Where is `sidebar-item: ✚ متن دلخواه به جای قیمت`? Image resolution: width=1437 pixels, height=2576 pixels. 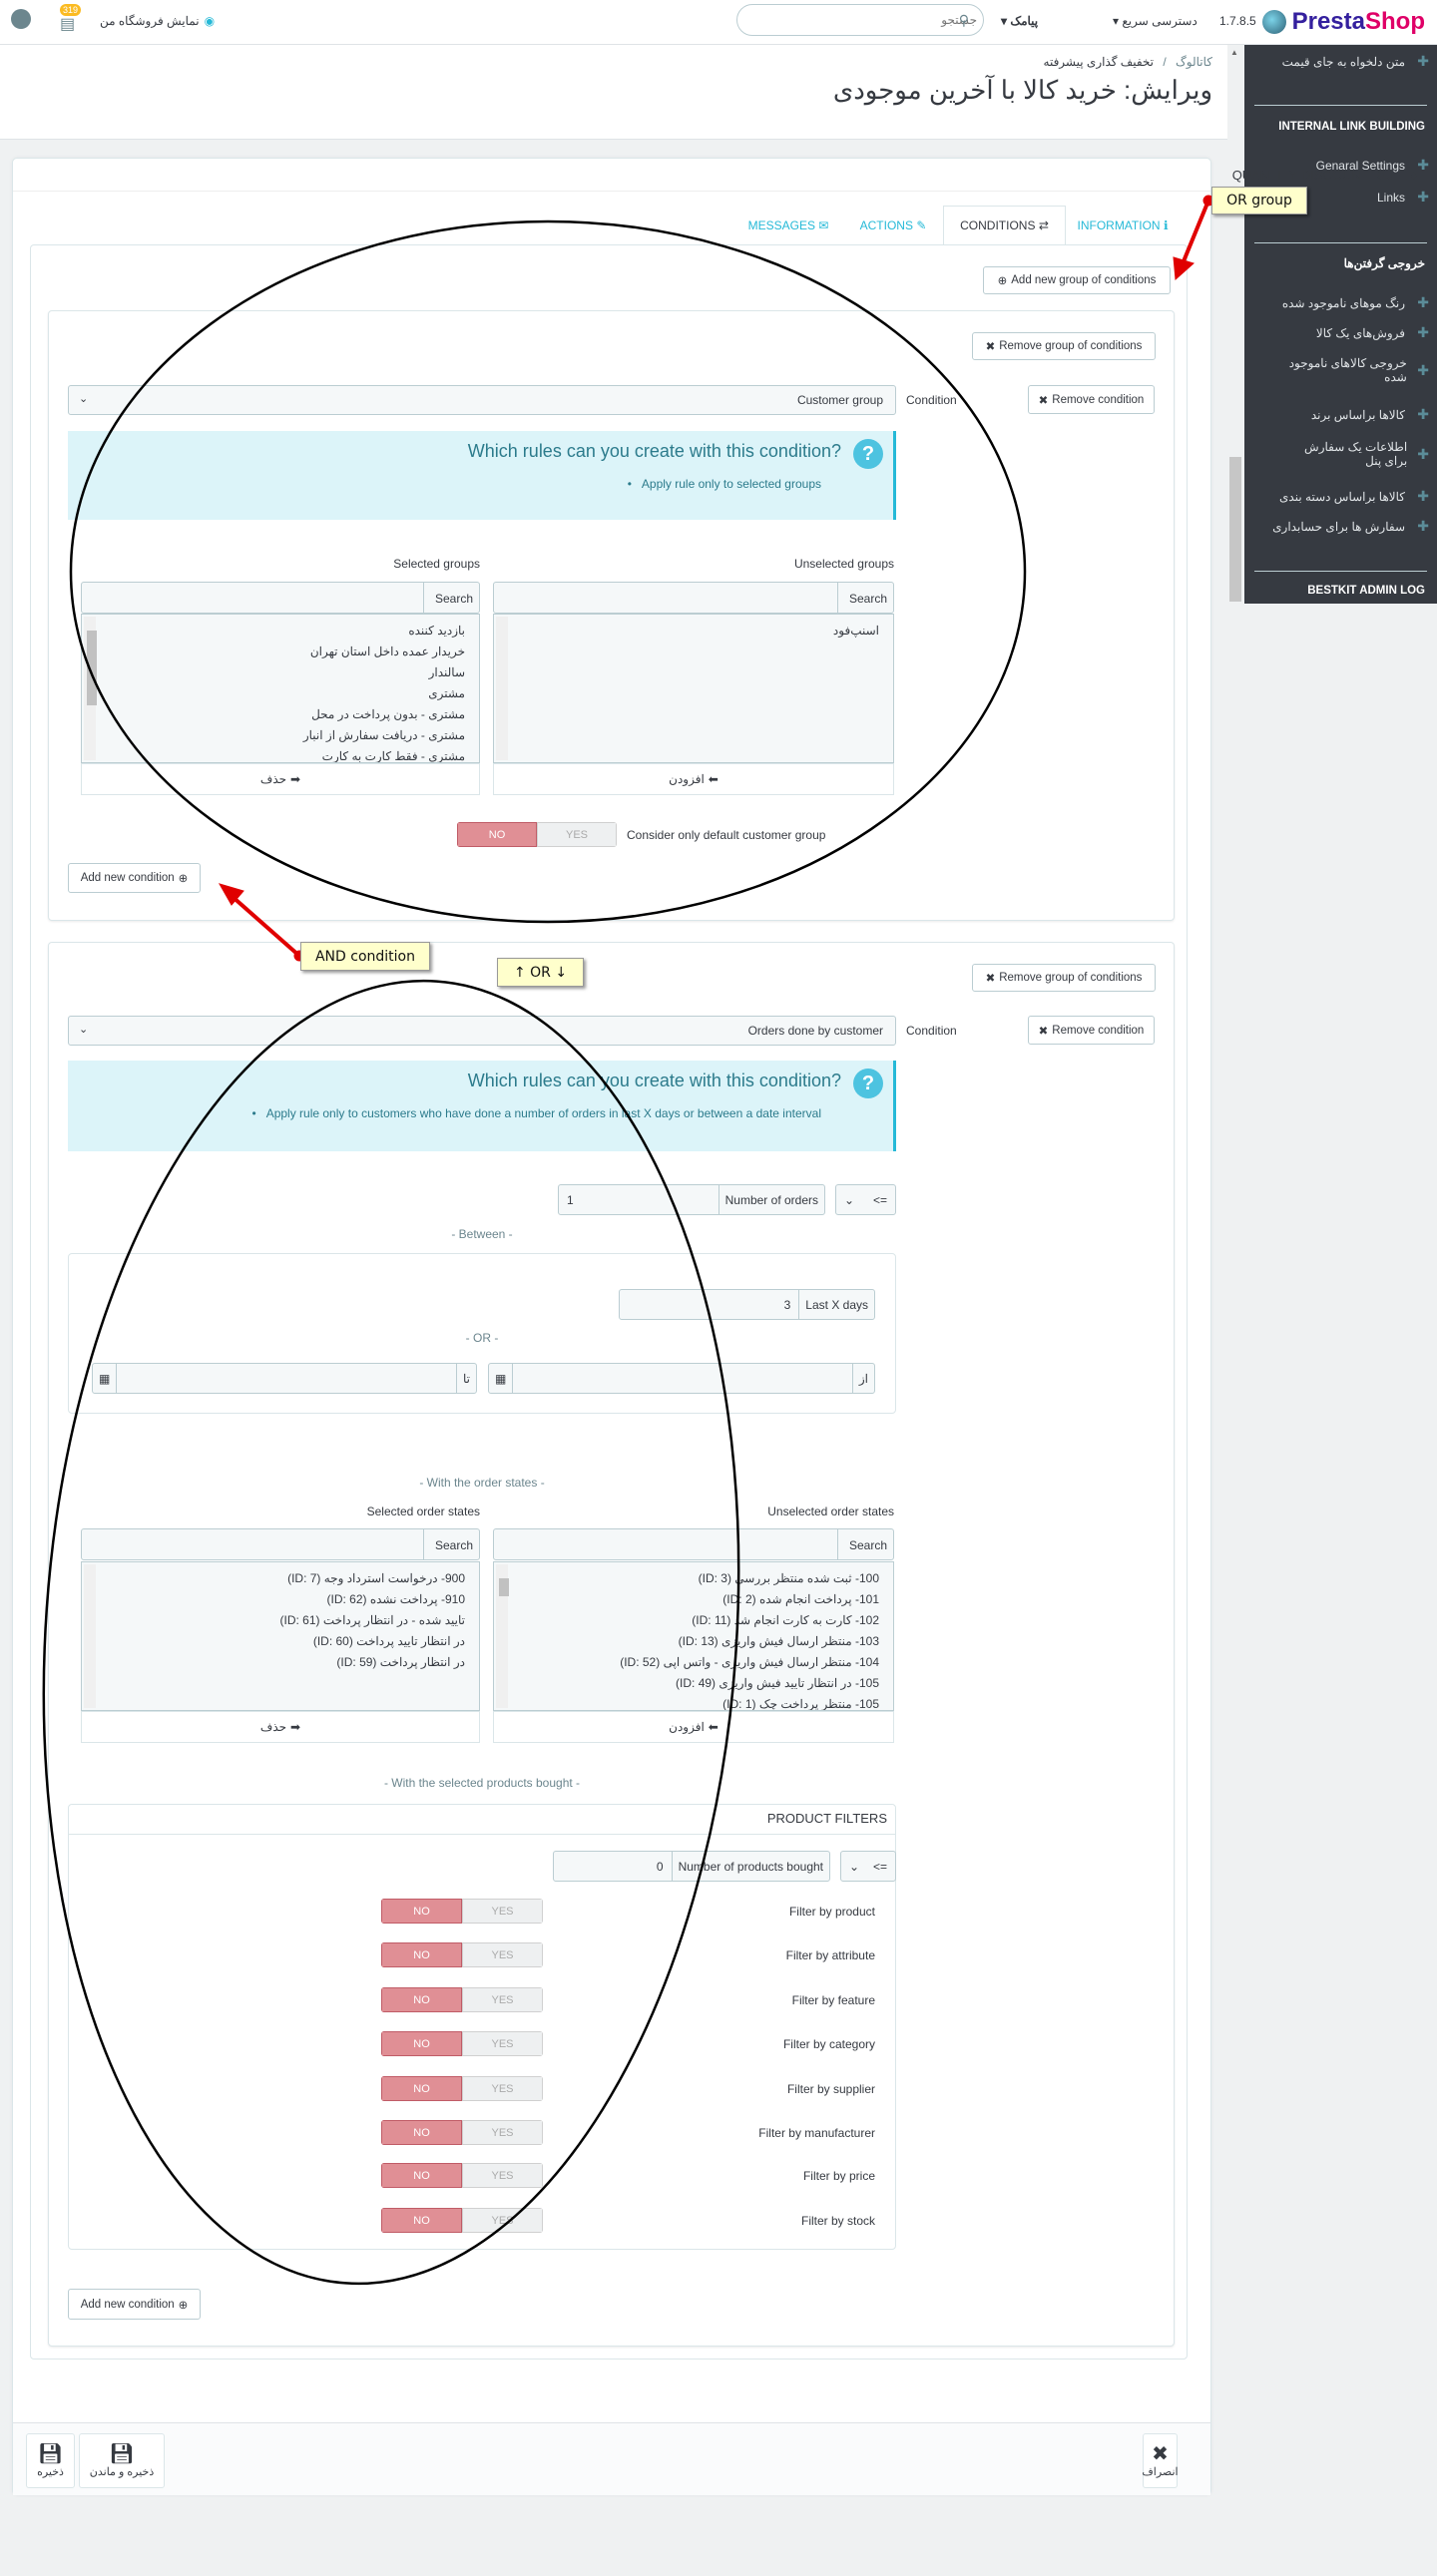 sidebar-item: ✚ متن دلخواه به جای قیمت is located at coordinates (1341, 61).